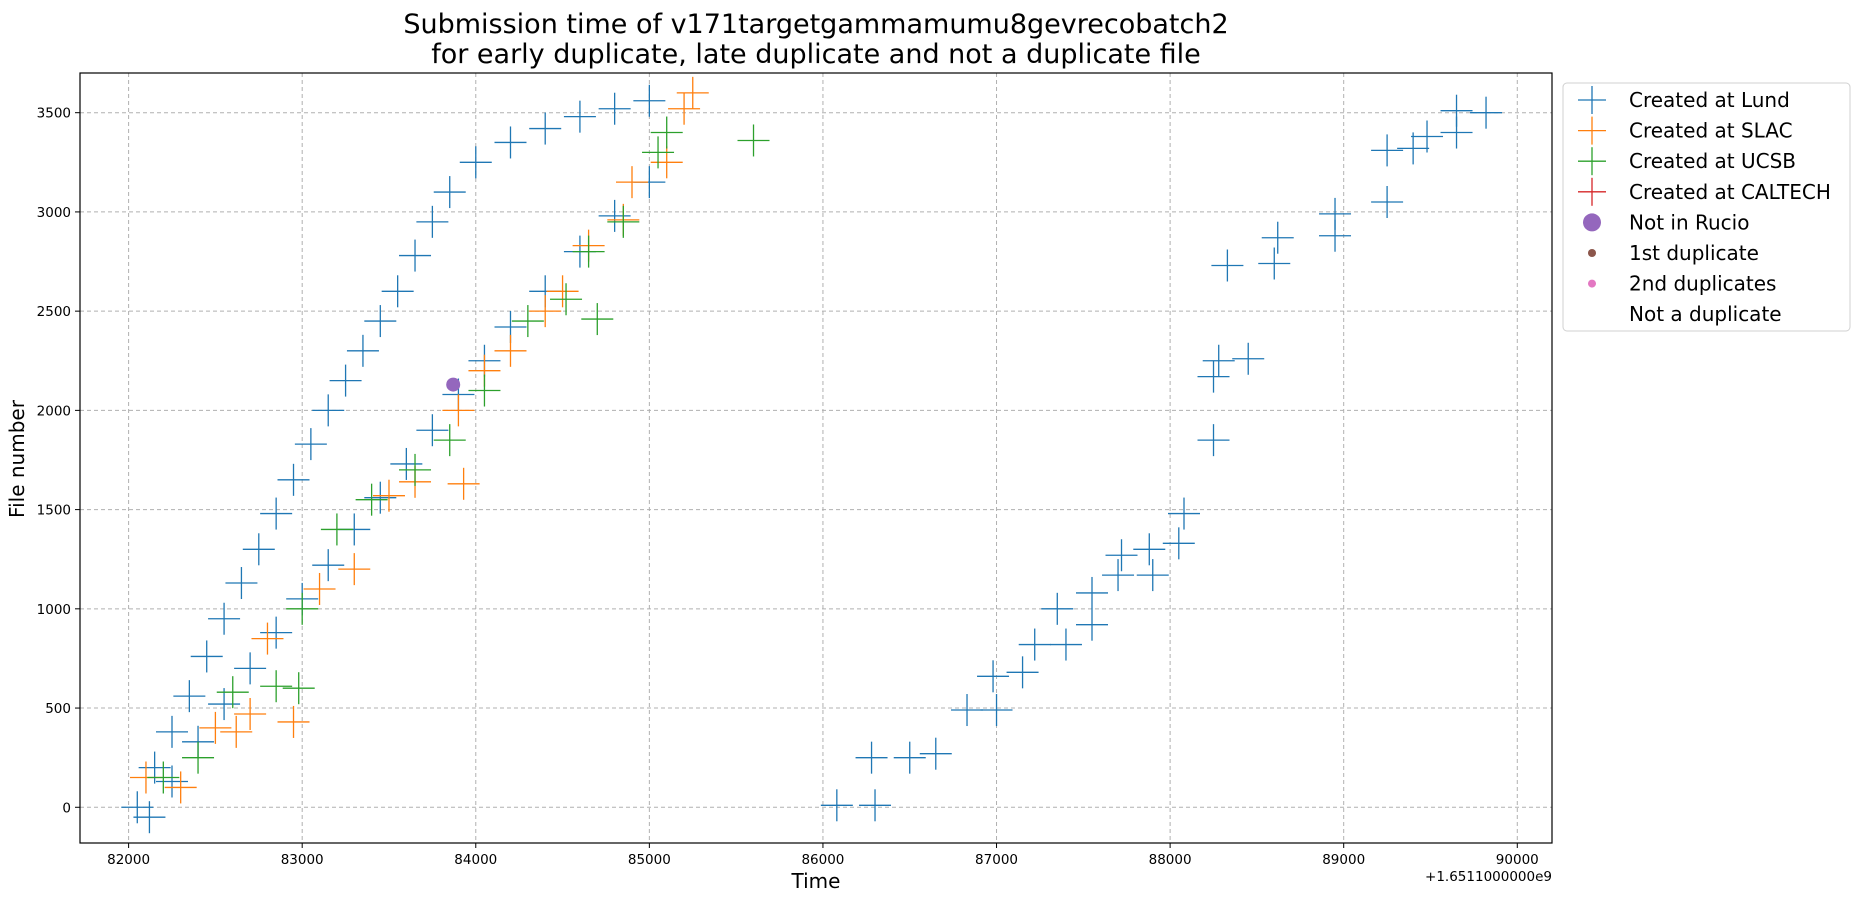 Image resolution: width=1858 pixels, height=902 pixels. Describe the element at coordinates (1517, 860) in the screenshot. I see `x-tick-label: 90000` at that location.